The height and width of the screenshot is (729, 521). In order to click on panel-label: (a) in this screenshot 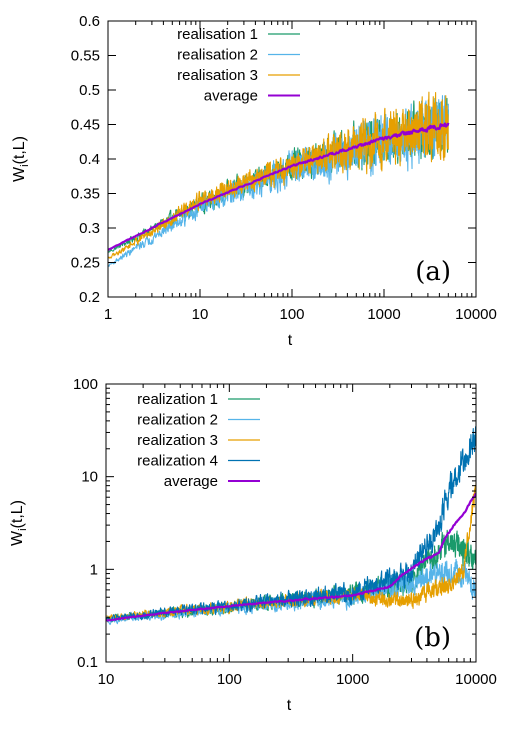, I will do `click(433, 272)`.